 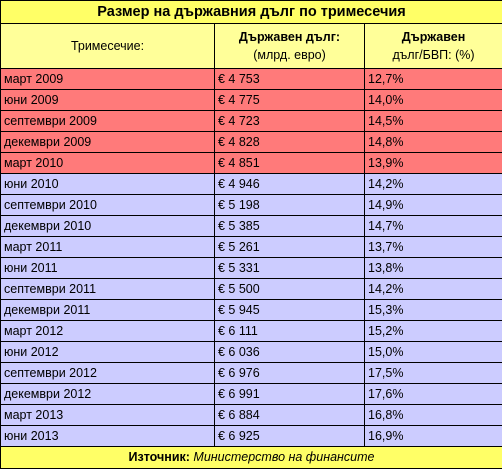 What do you see at coordinates (289, 394) in the screenshot?
I see `debt-cell: € 6 991` at bounding box center [289, 394].